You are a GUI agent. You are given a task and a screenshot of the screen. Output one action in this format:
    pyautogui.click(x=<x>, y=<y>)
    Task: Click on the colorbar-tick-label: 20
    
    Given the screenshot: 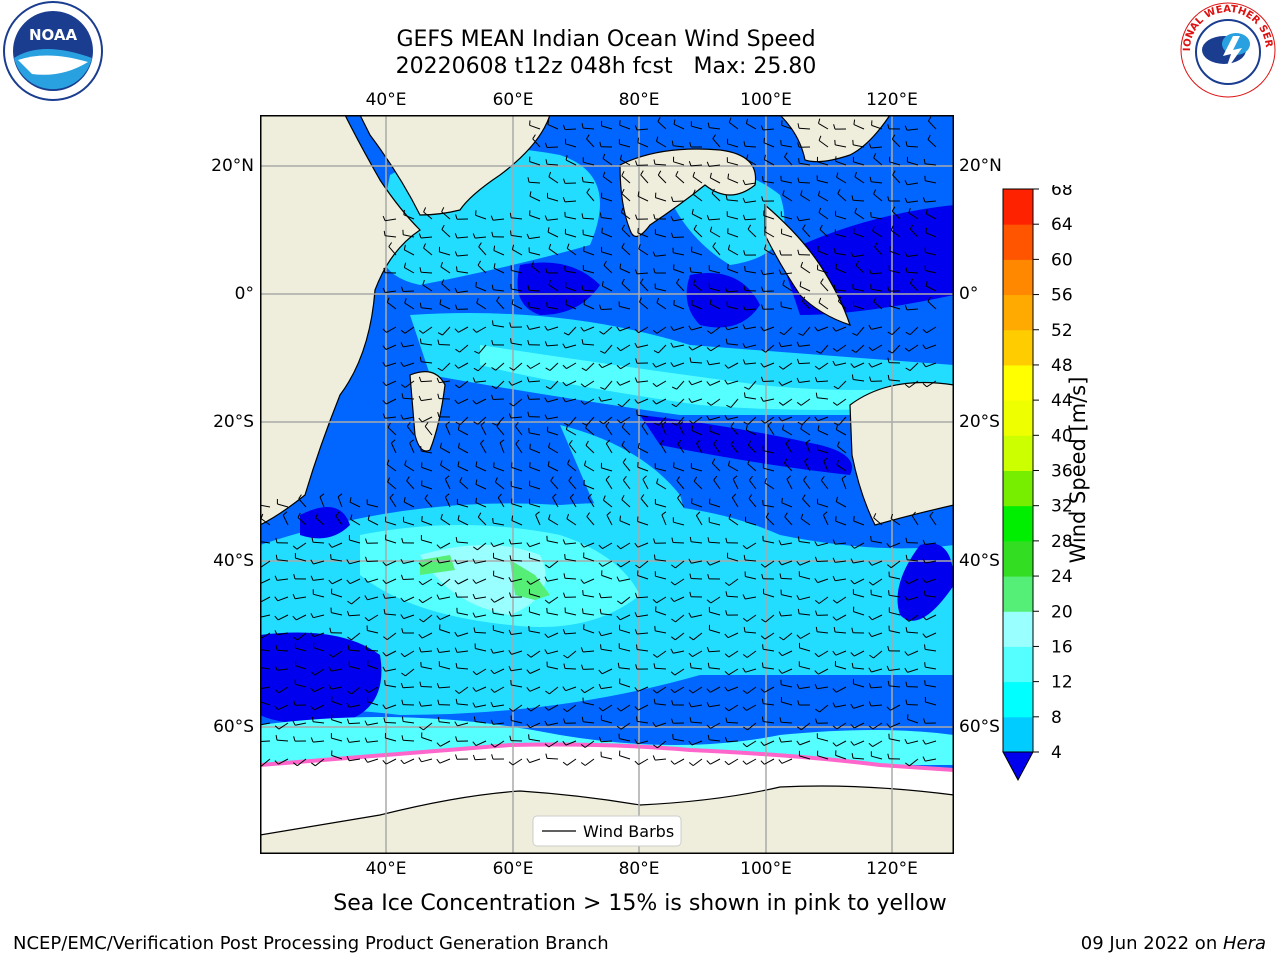 What is the action you would take?
    pyautogui.click(x=1062, y=612)
    